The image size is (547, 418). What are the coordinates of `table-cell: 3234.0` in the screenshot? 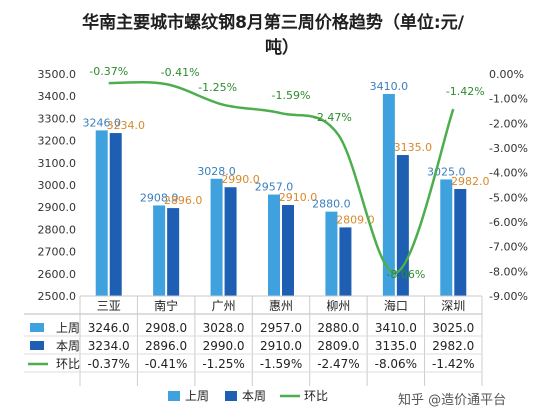 It's located at (109, 346).